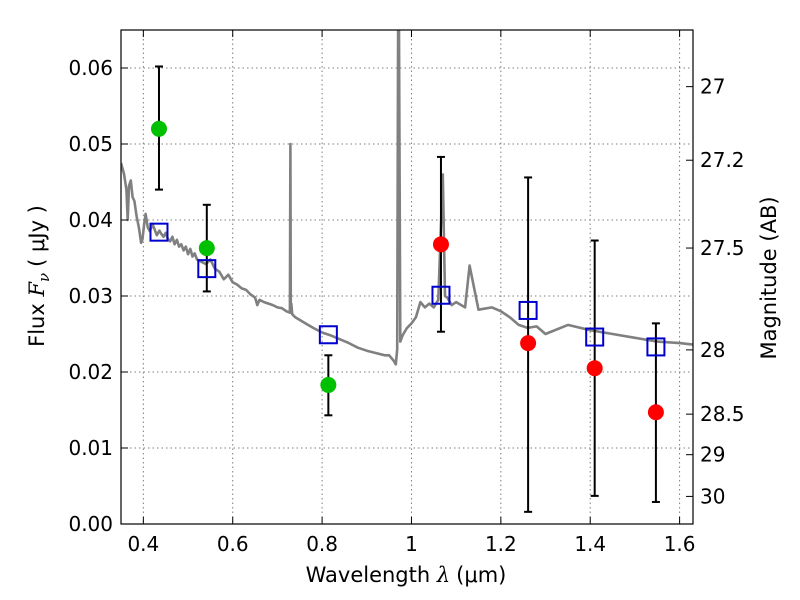 This screenshot has height=600, width=800. Describe the element at coordinates (722, 414) in the screenshot. I see `y2-tick-label: 28.5` at that location.